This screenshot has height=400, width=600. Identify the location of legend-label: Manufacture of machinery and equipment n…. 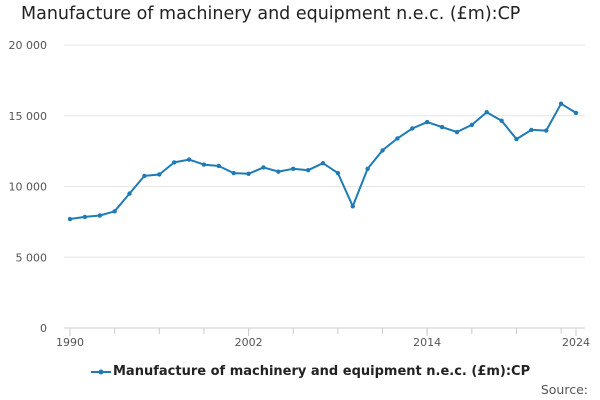
(322, 371).